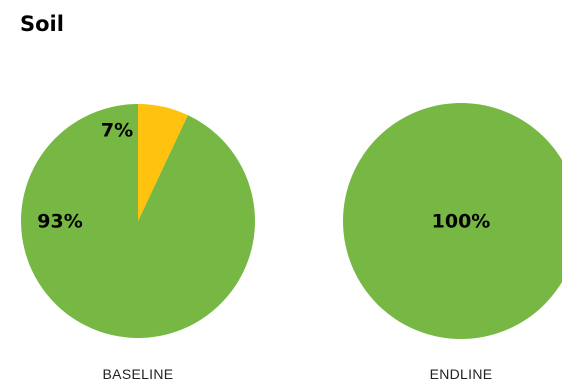  Describe the element at coordinates (117, 131) in the screenshot. I see `slice-data-label: 7%` at that location.